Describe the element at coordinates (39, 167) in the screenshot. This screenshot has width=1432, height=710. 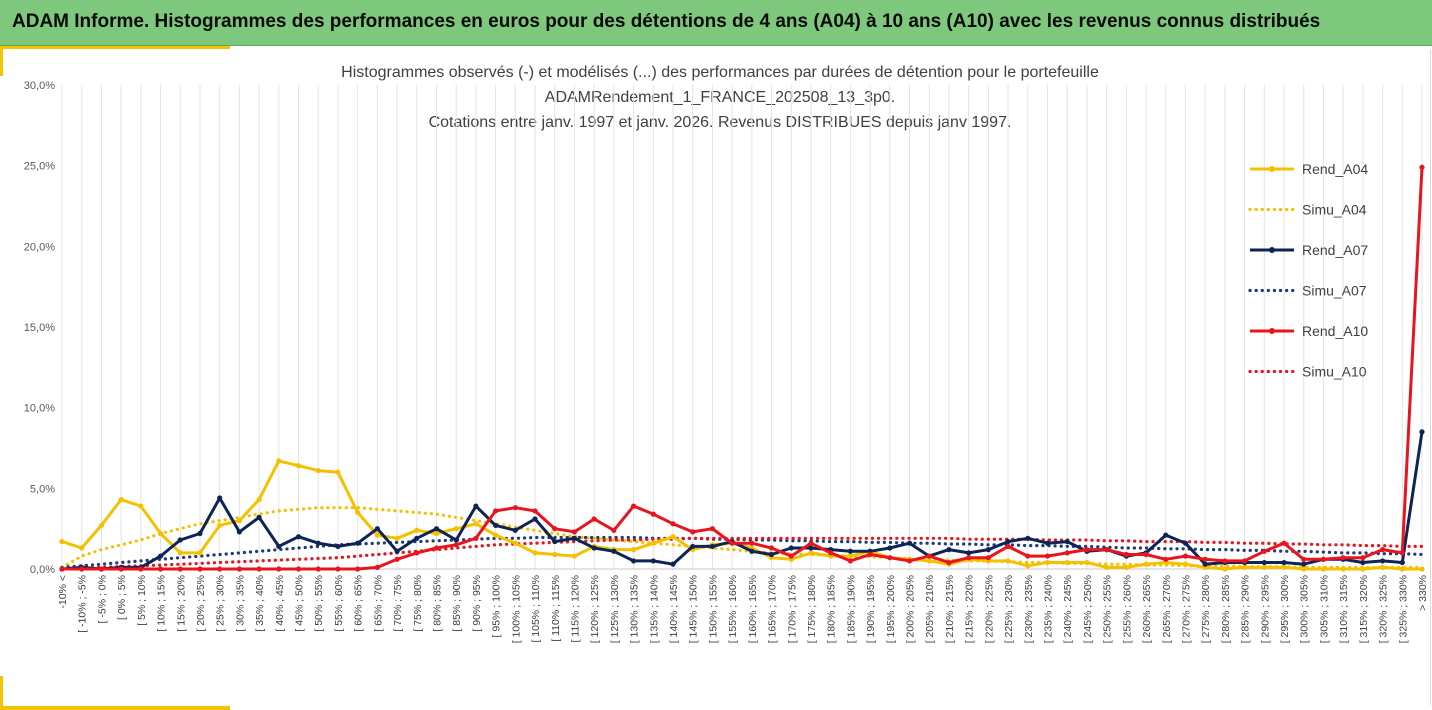
I see `y-tick-label: 25,0%` at that location.